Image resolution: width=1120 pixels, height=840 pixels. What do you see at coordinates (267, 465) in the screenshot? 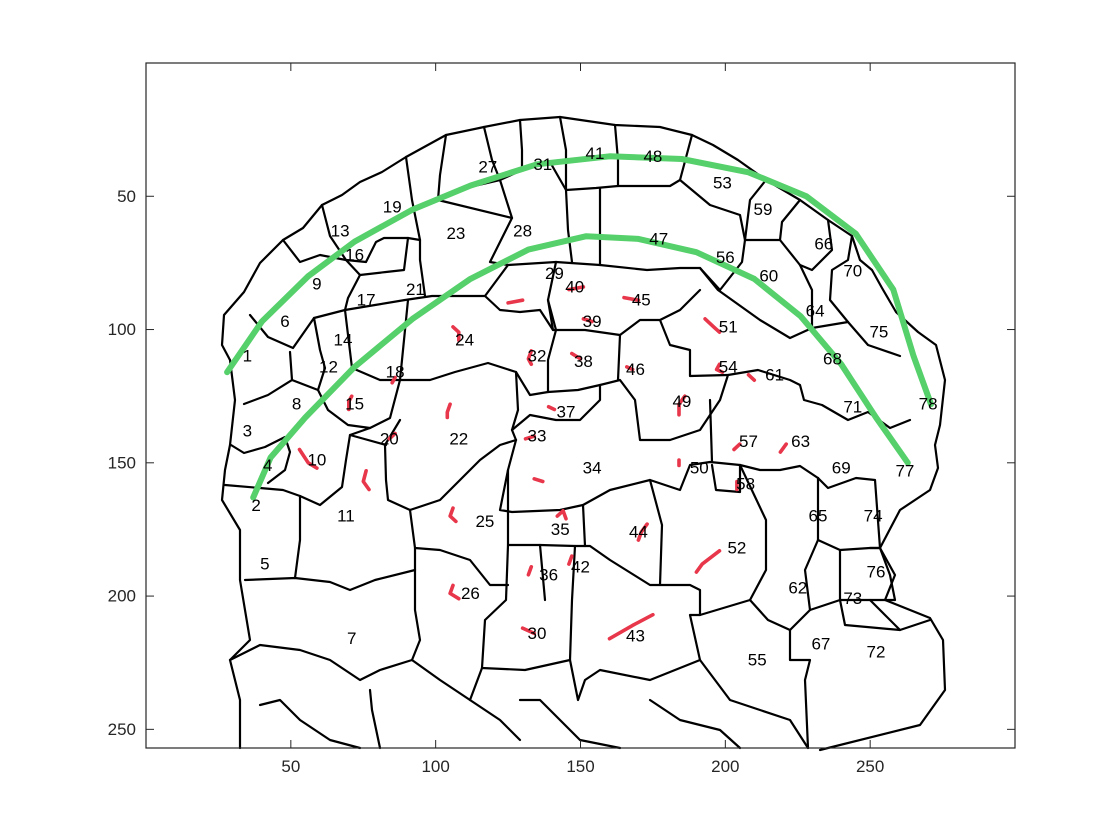
I see `region-label: 4` at bounding box center [267, 465].